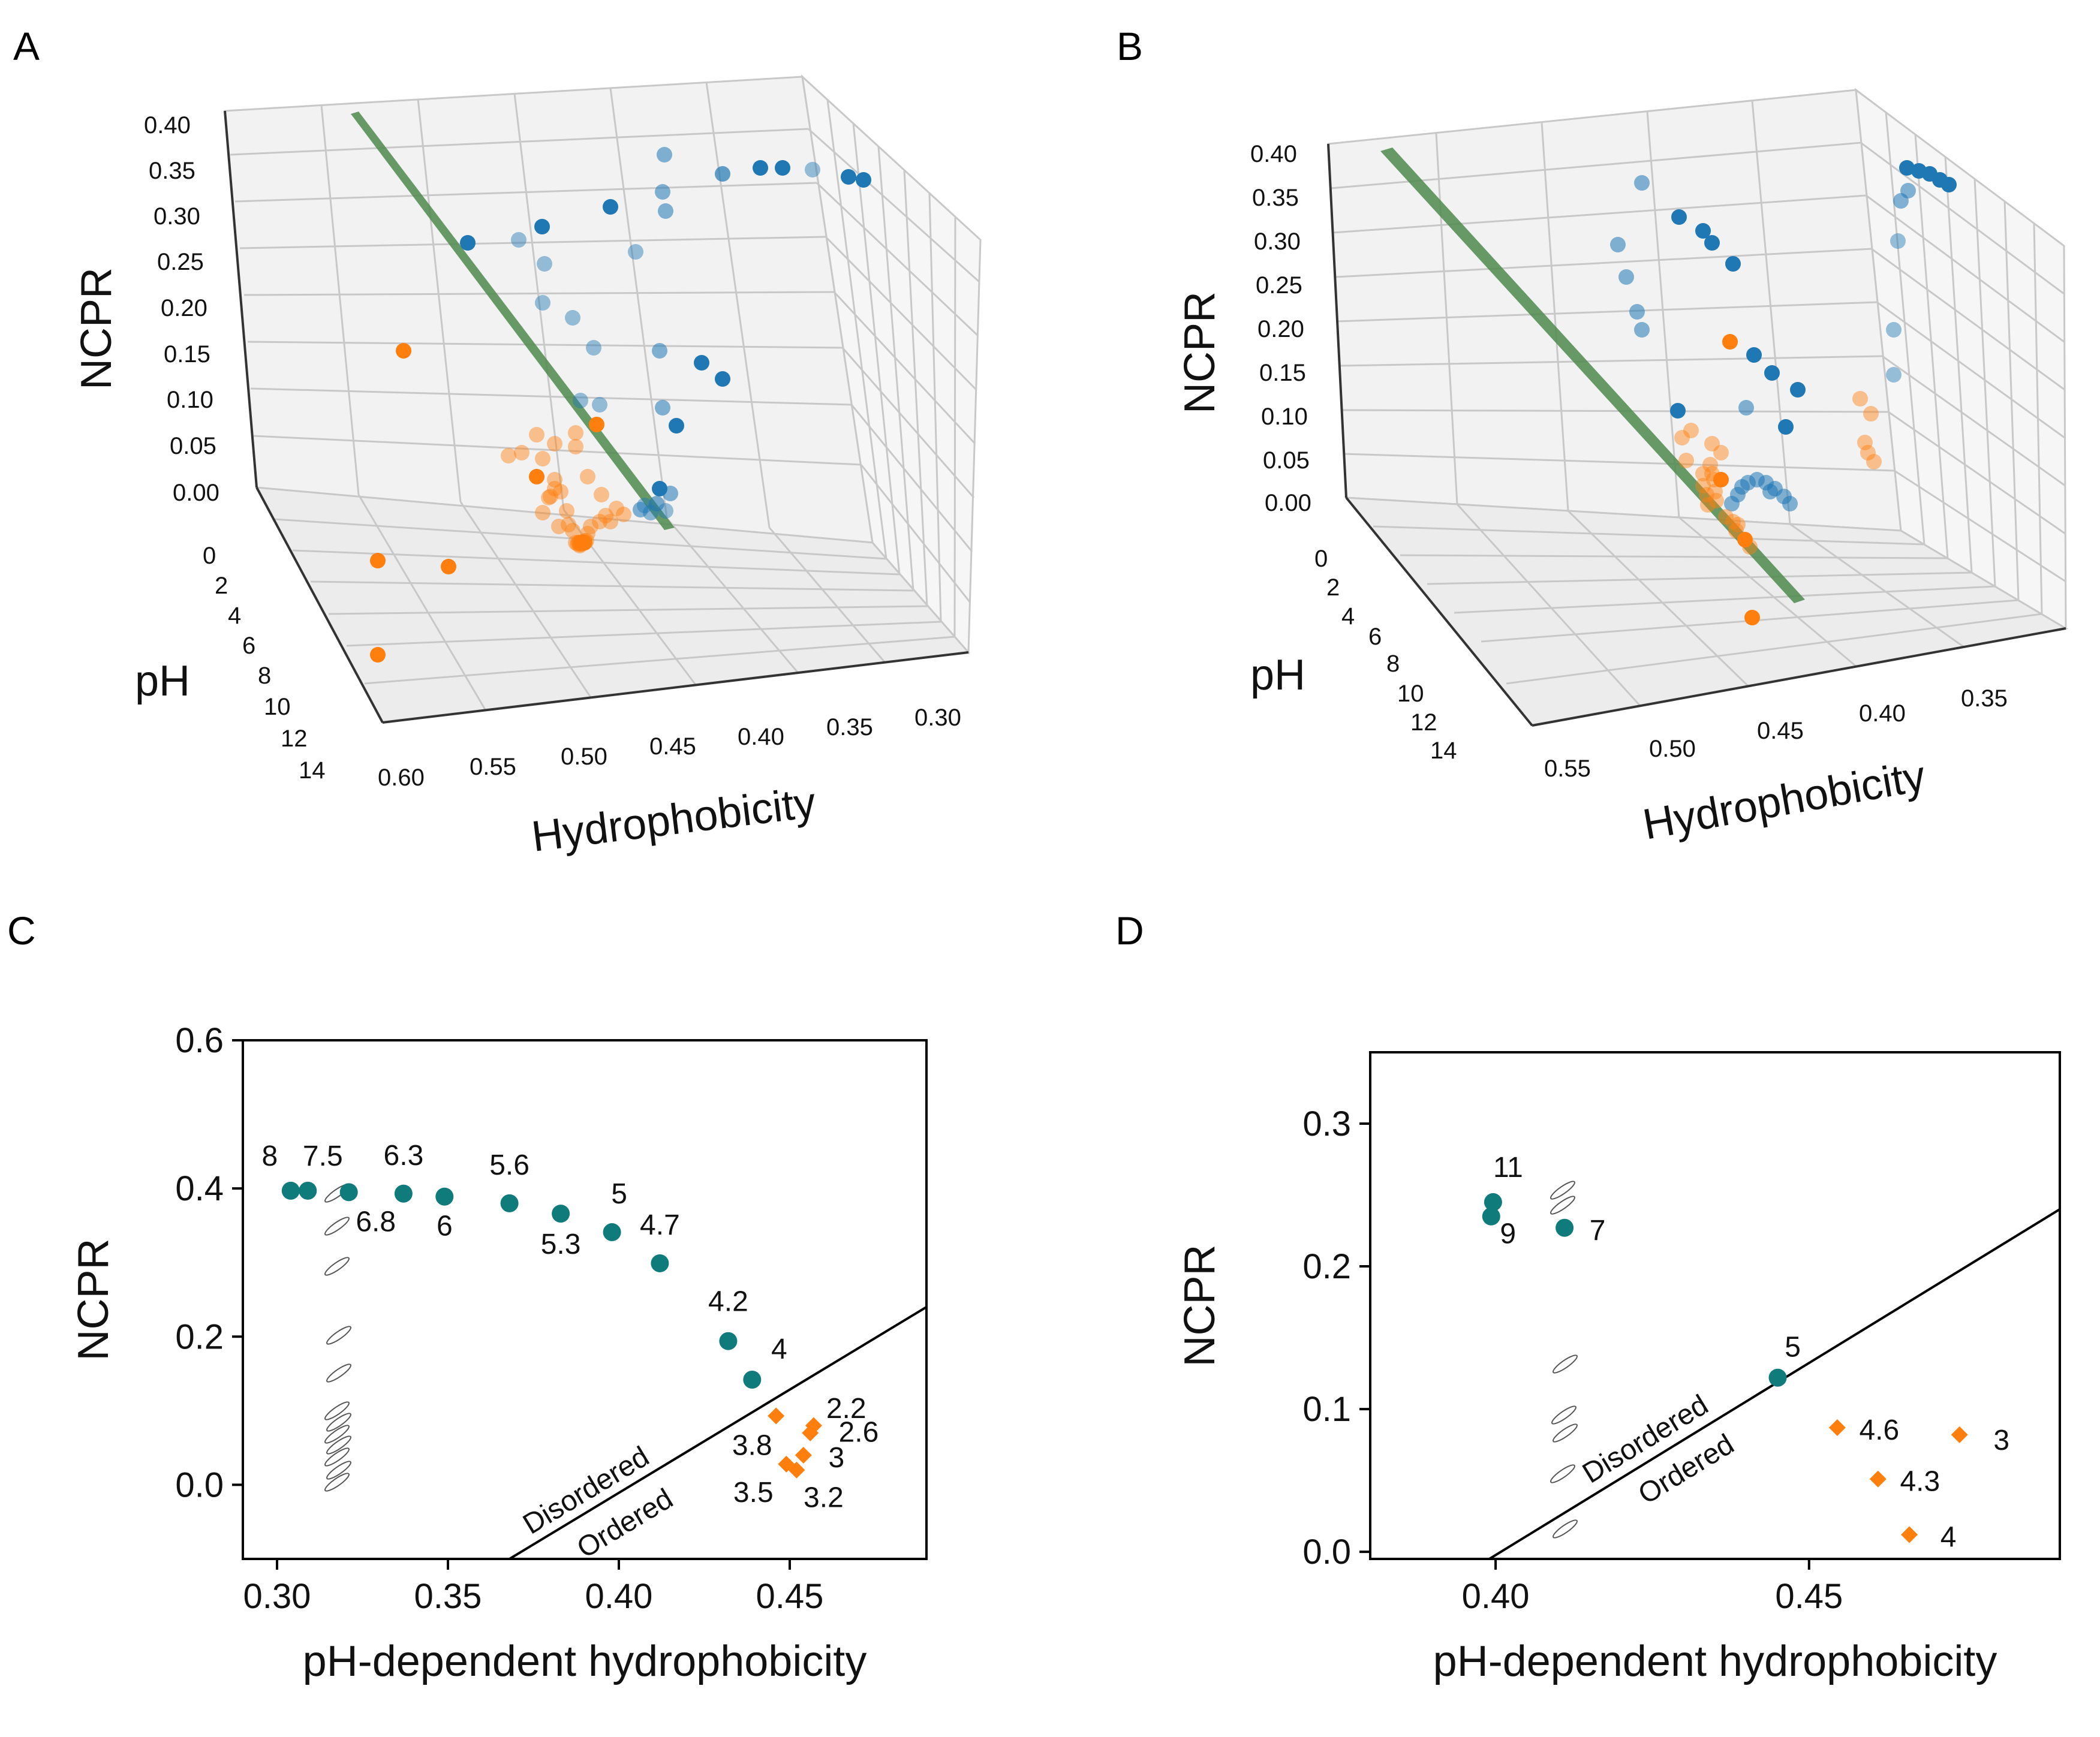  I want to click on point-label: 6.8, so click(376, 1222).